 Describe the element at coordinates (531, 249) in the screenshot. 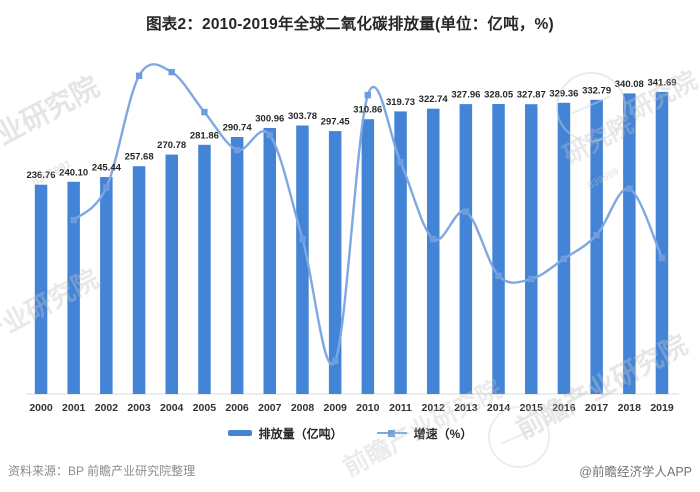

I see `bar-2015` at that location.